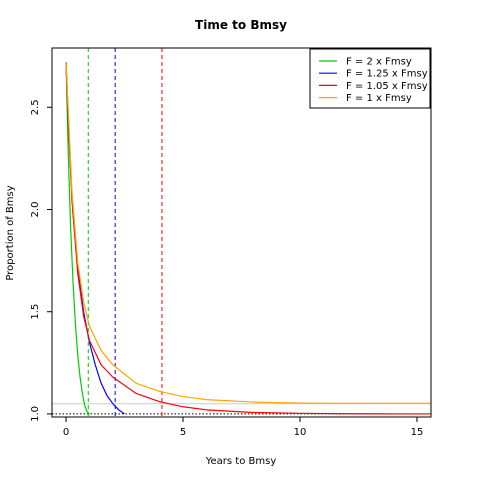 The width and height of the screenshot is (480, 480). Describe the element at coordinates (77, 238) in the screenshot. I see `series-0-line` at that location.